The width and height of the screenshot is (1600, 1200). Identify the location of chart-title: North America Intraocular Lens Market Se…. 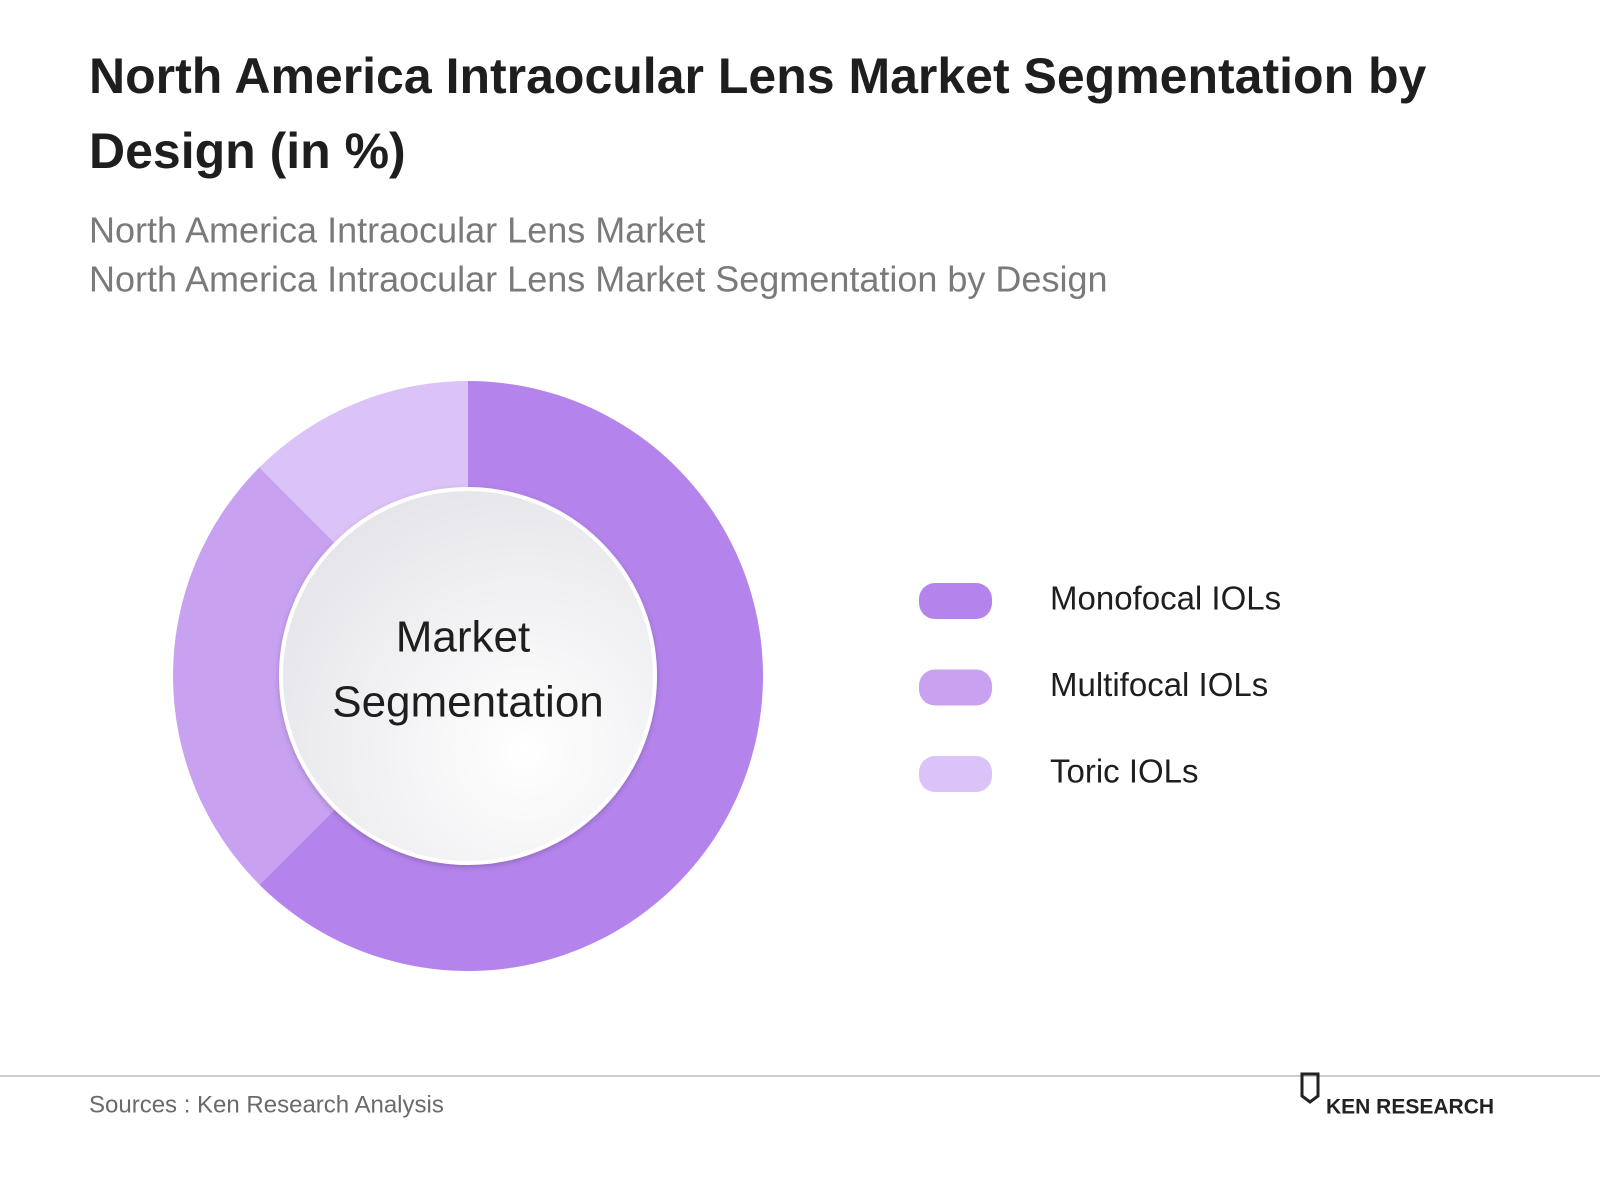
(758, 76).